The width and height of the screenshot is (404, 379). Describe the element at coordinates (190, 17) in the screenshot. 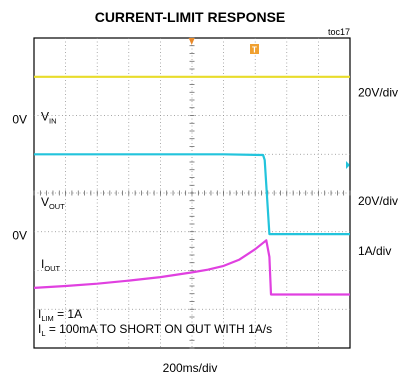

I see `chart-title: CURRENT-LIMIT RESPONSE` at that location.